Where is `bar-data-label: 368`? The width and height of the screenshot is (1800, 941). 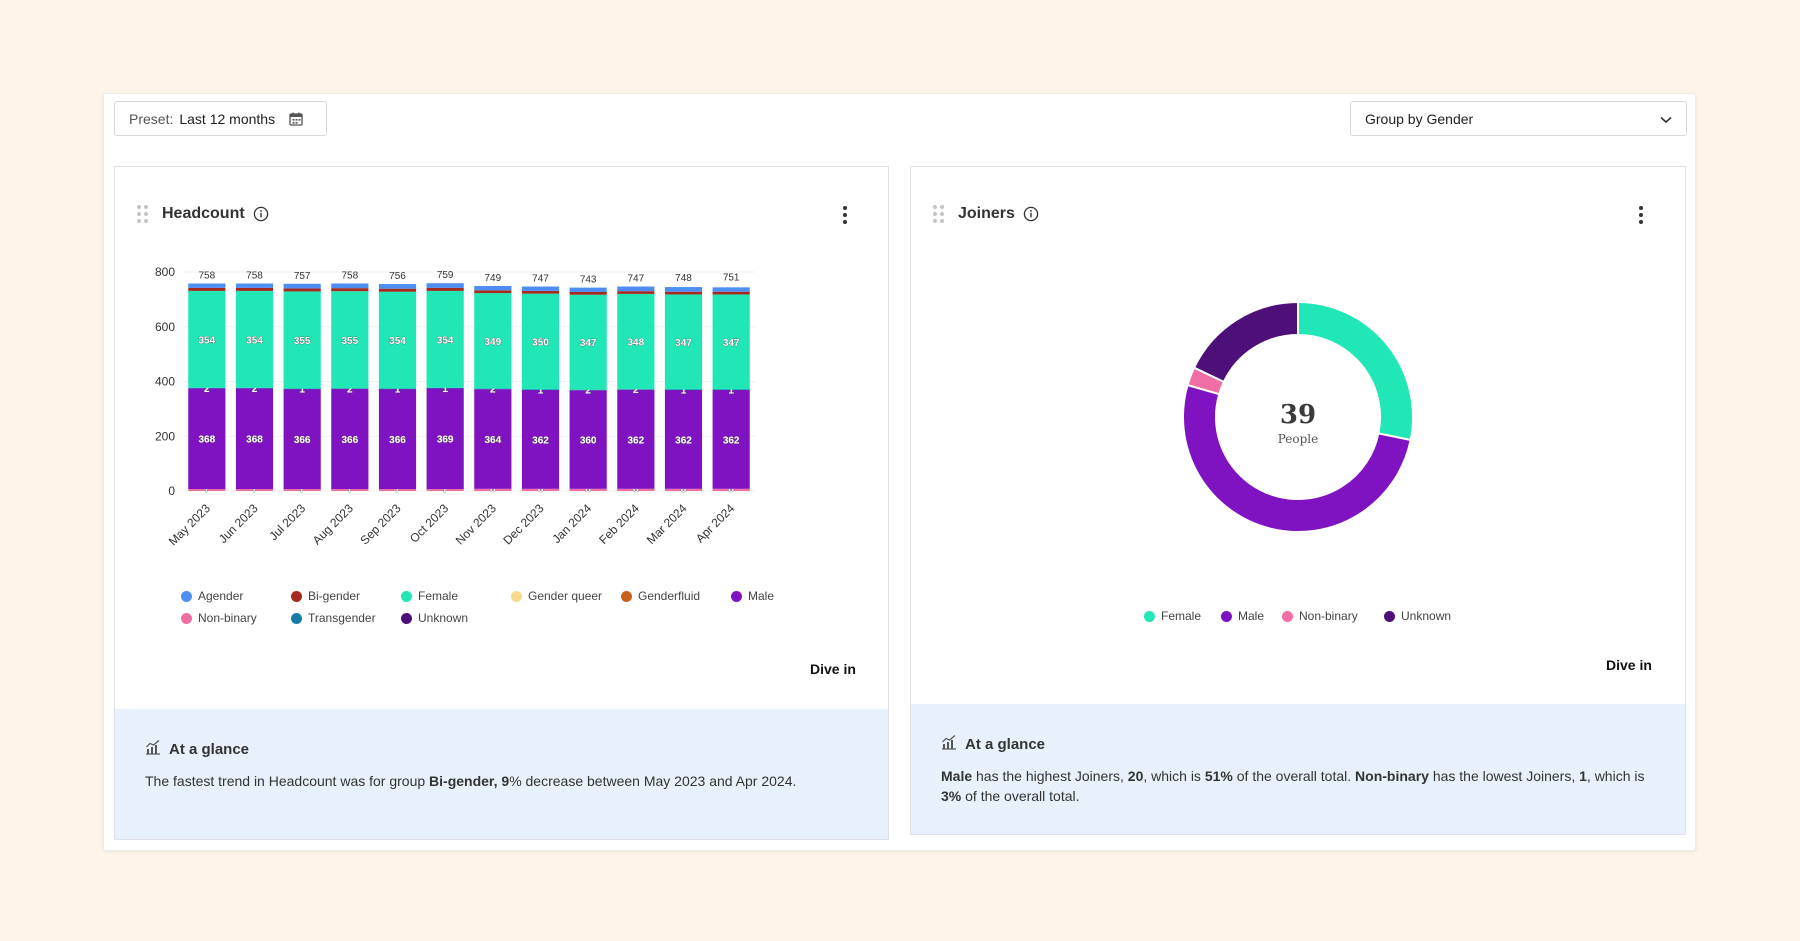
bar-data-label: 368 is located at coordinates (254, 440).